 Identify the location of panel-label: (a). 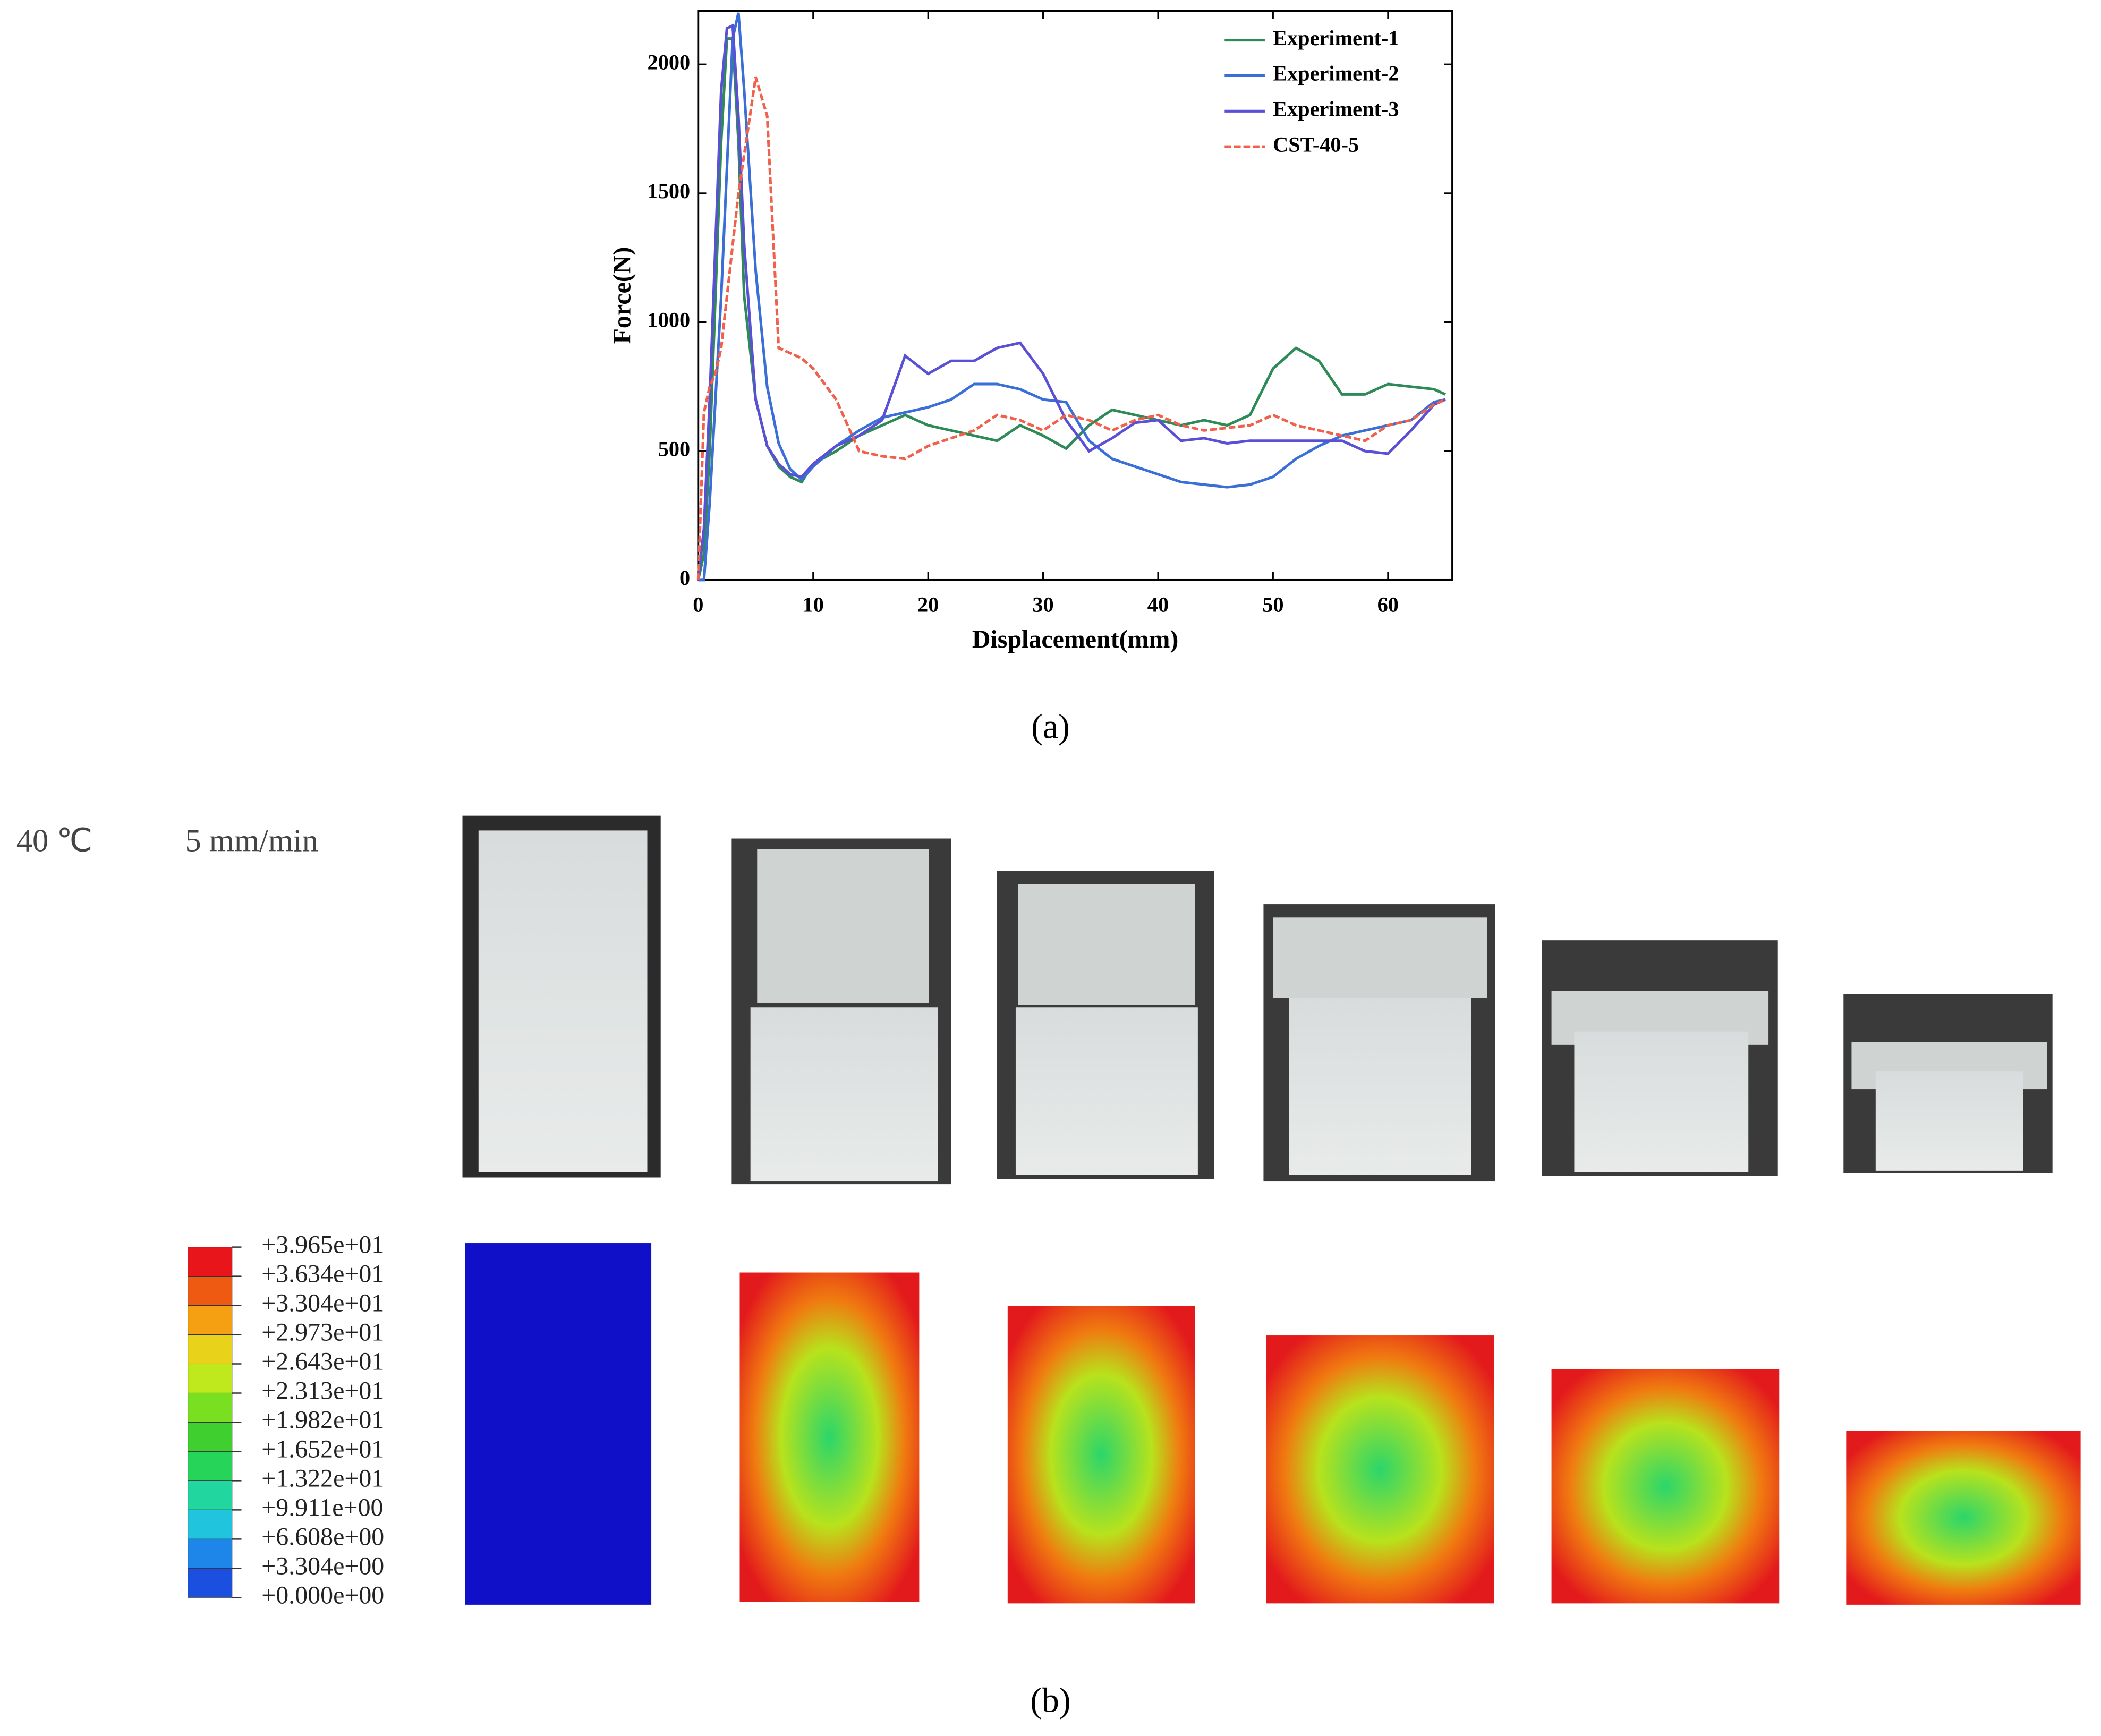
(1050, 727).